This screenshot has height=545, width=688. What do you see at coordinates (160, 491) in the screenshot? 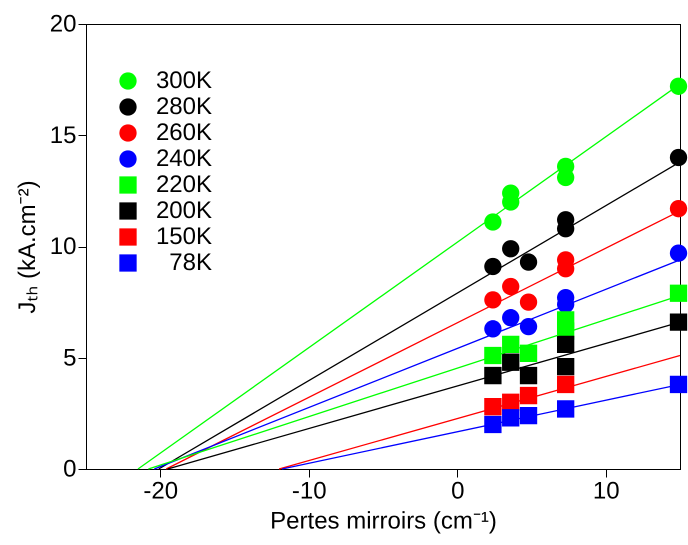
I see `x-tick-label: -20` at bounding box center [160, 491].